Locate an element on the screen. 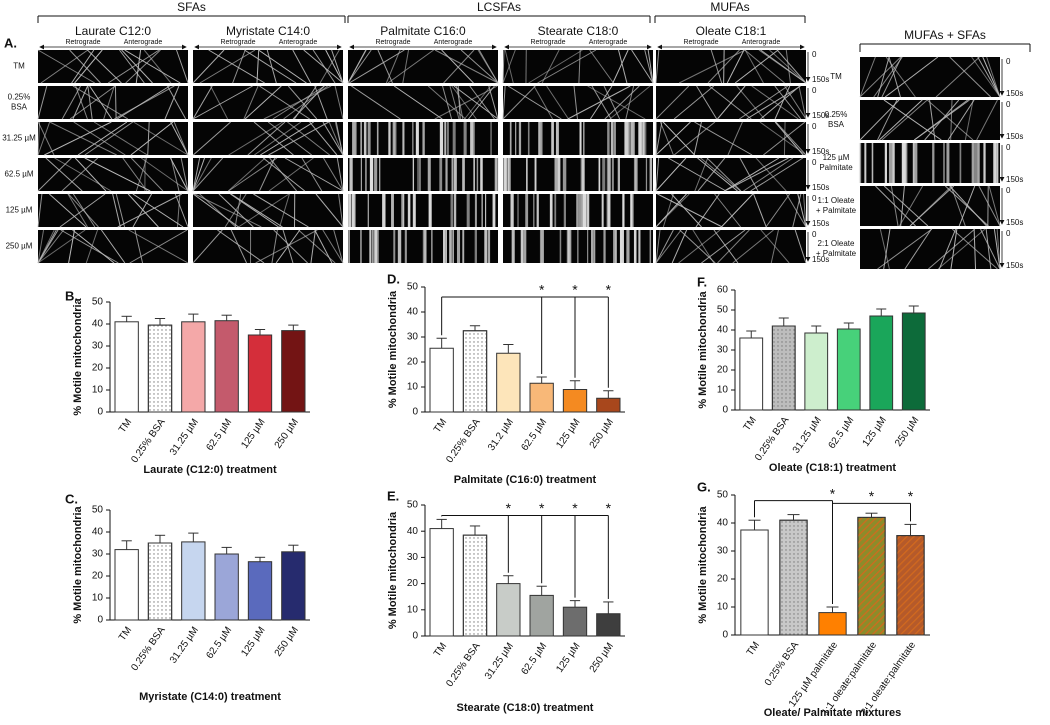  direction-label: Anterograde is located at coordinates (453, 42).